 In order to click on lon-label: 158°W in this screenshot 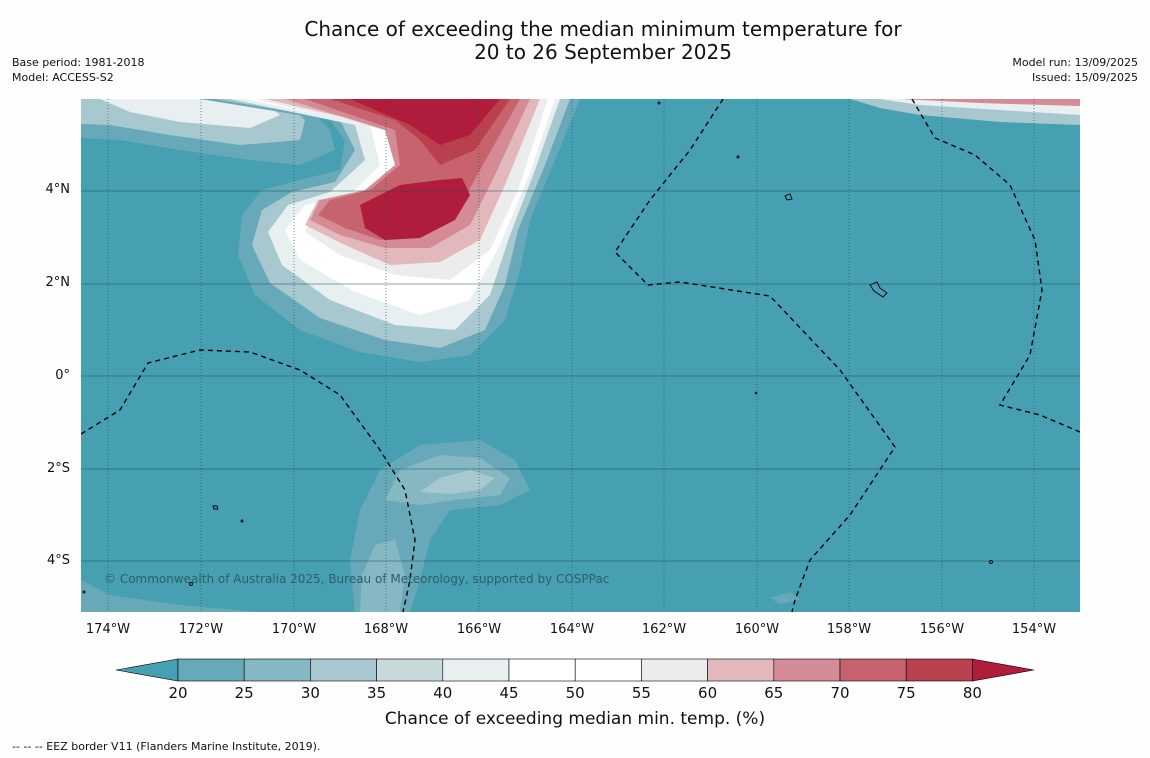, I will do `click(849, 629)`.